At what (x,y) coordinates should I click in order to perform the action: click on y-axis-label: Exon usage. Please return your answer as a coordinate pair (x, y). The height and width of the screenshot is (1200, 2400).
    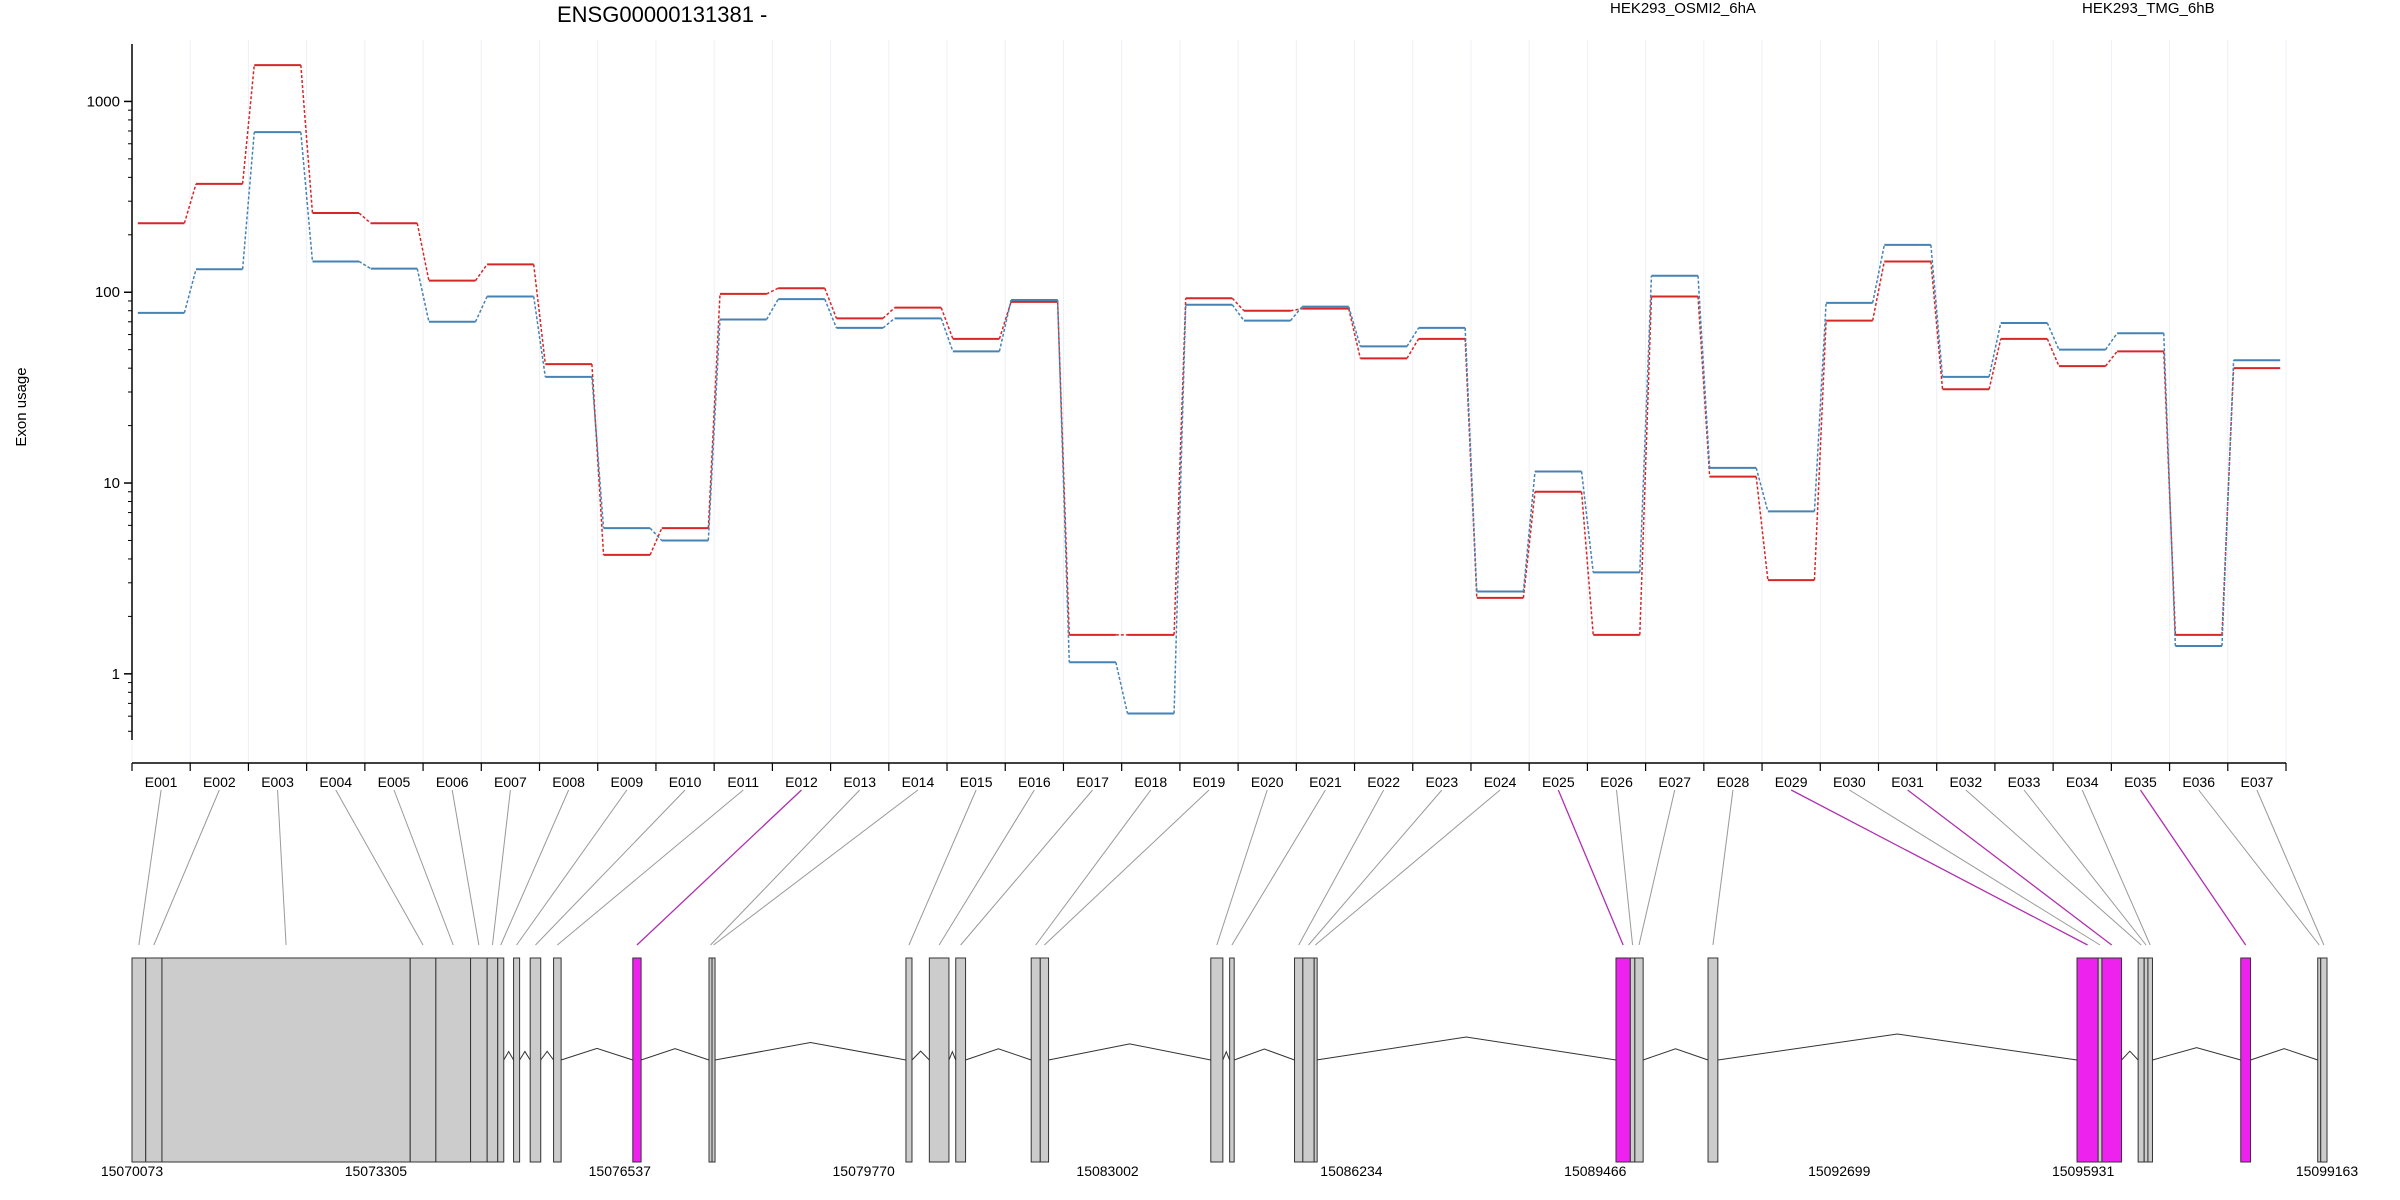
    Looking at the image, I should click on (21, 406).